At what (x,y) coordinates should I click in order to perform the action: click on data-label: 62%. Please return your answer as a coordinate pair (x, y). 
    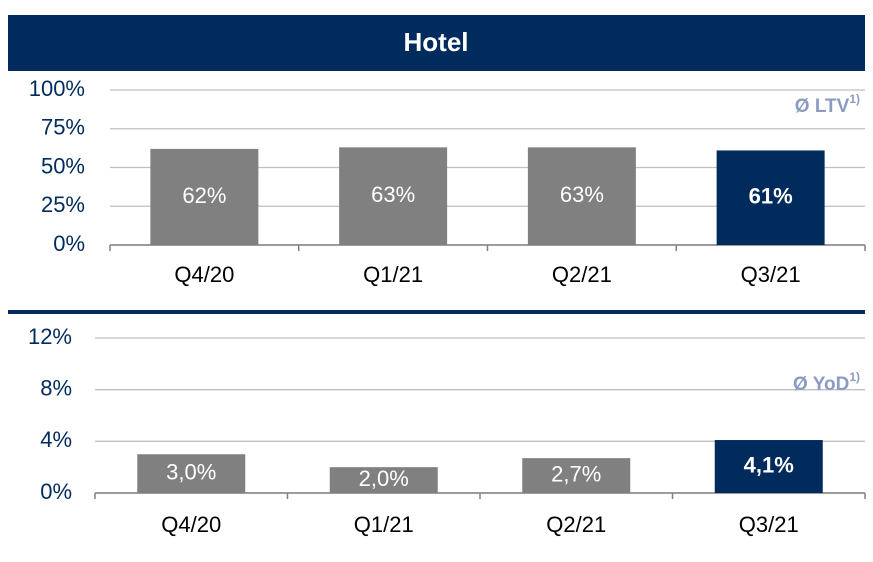
    Looking at the image, I should click on (204, 195).